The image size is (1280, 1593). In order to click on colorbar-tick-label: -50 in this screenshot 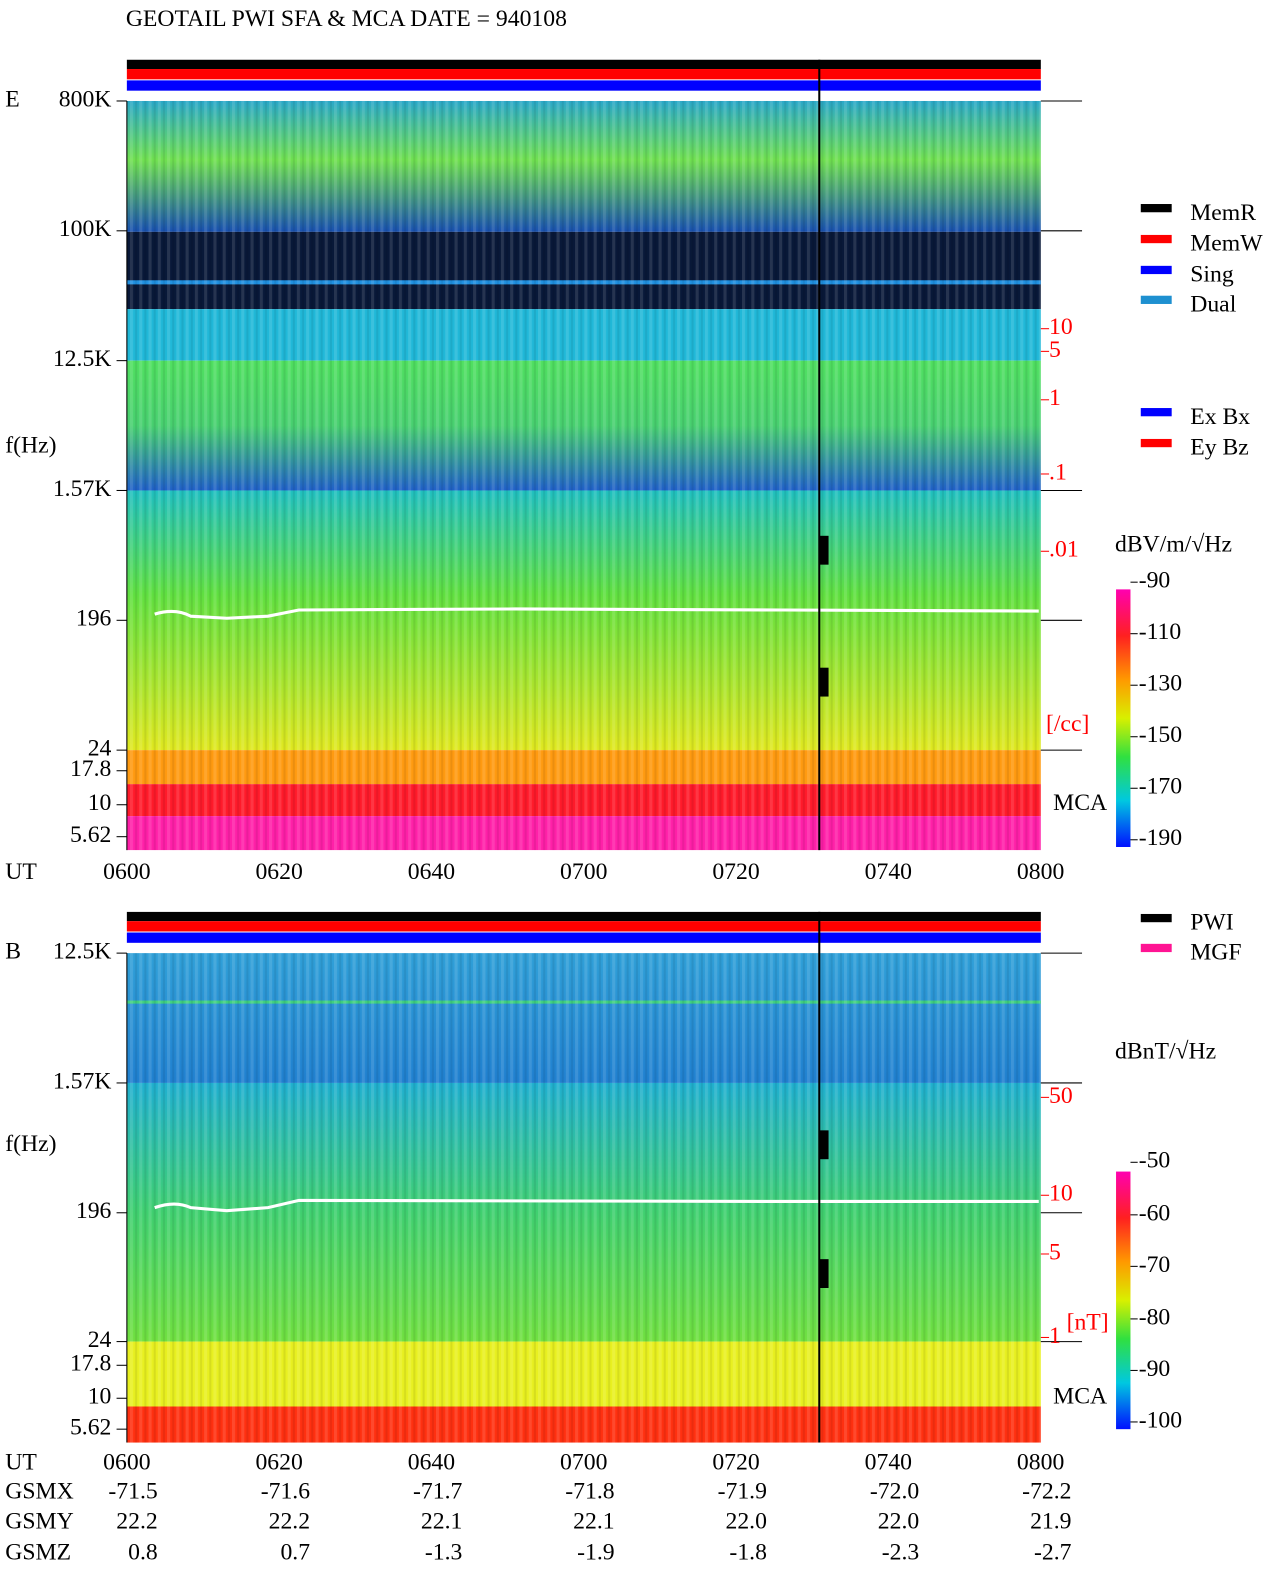, I will do `click(1155, 1161)`.